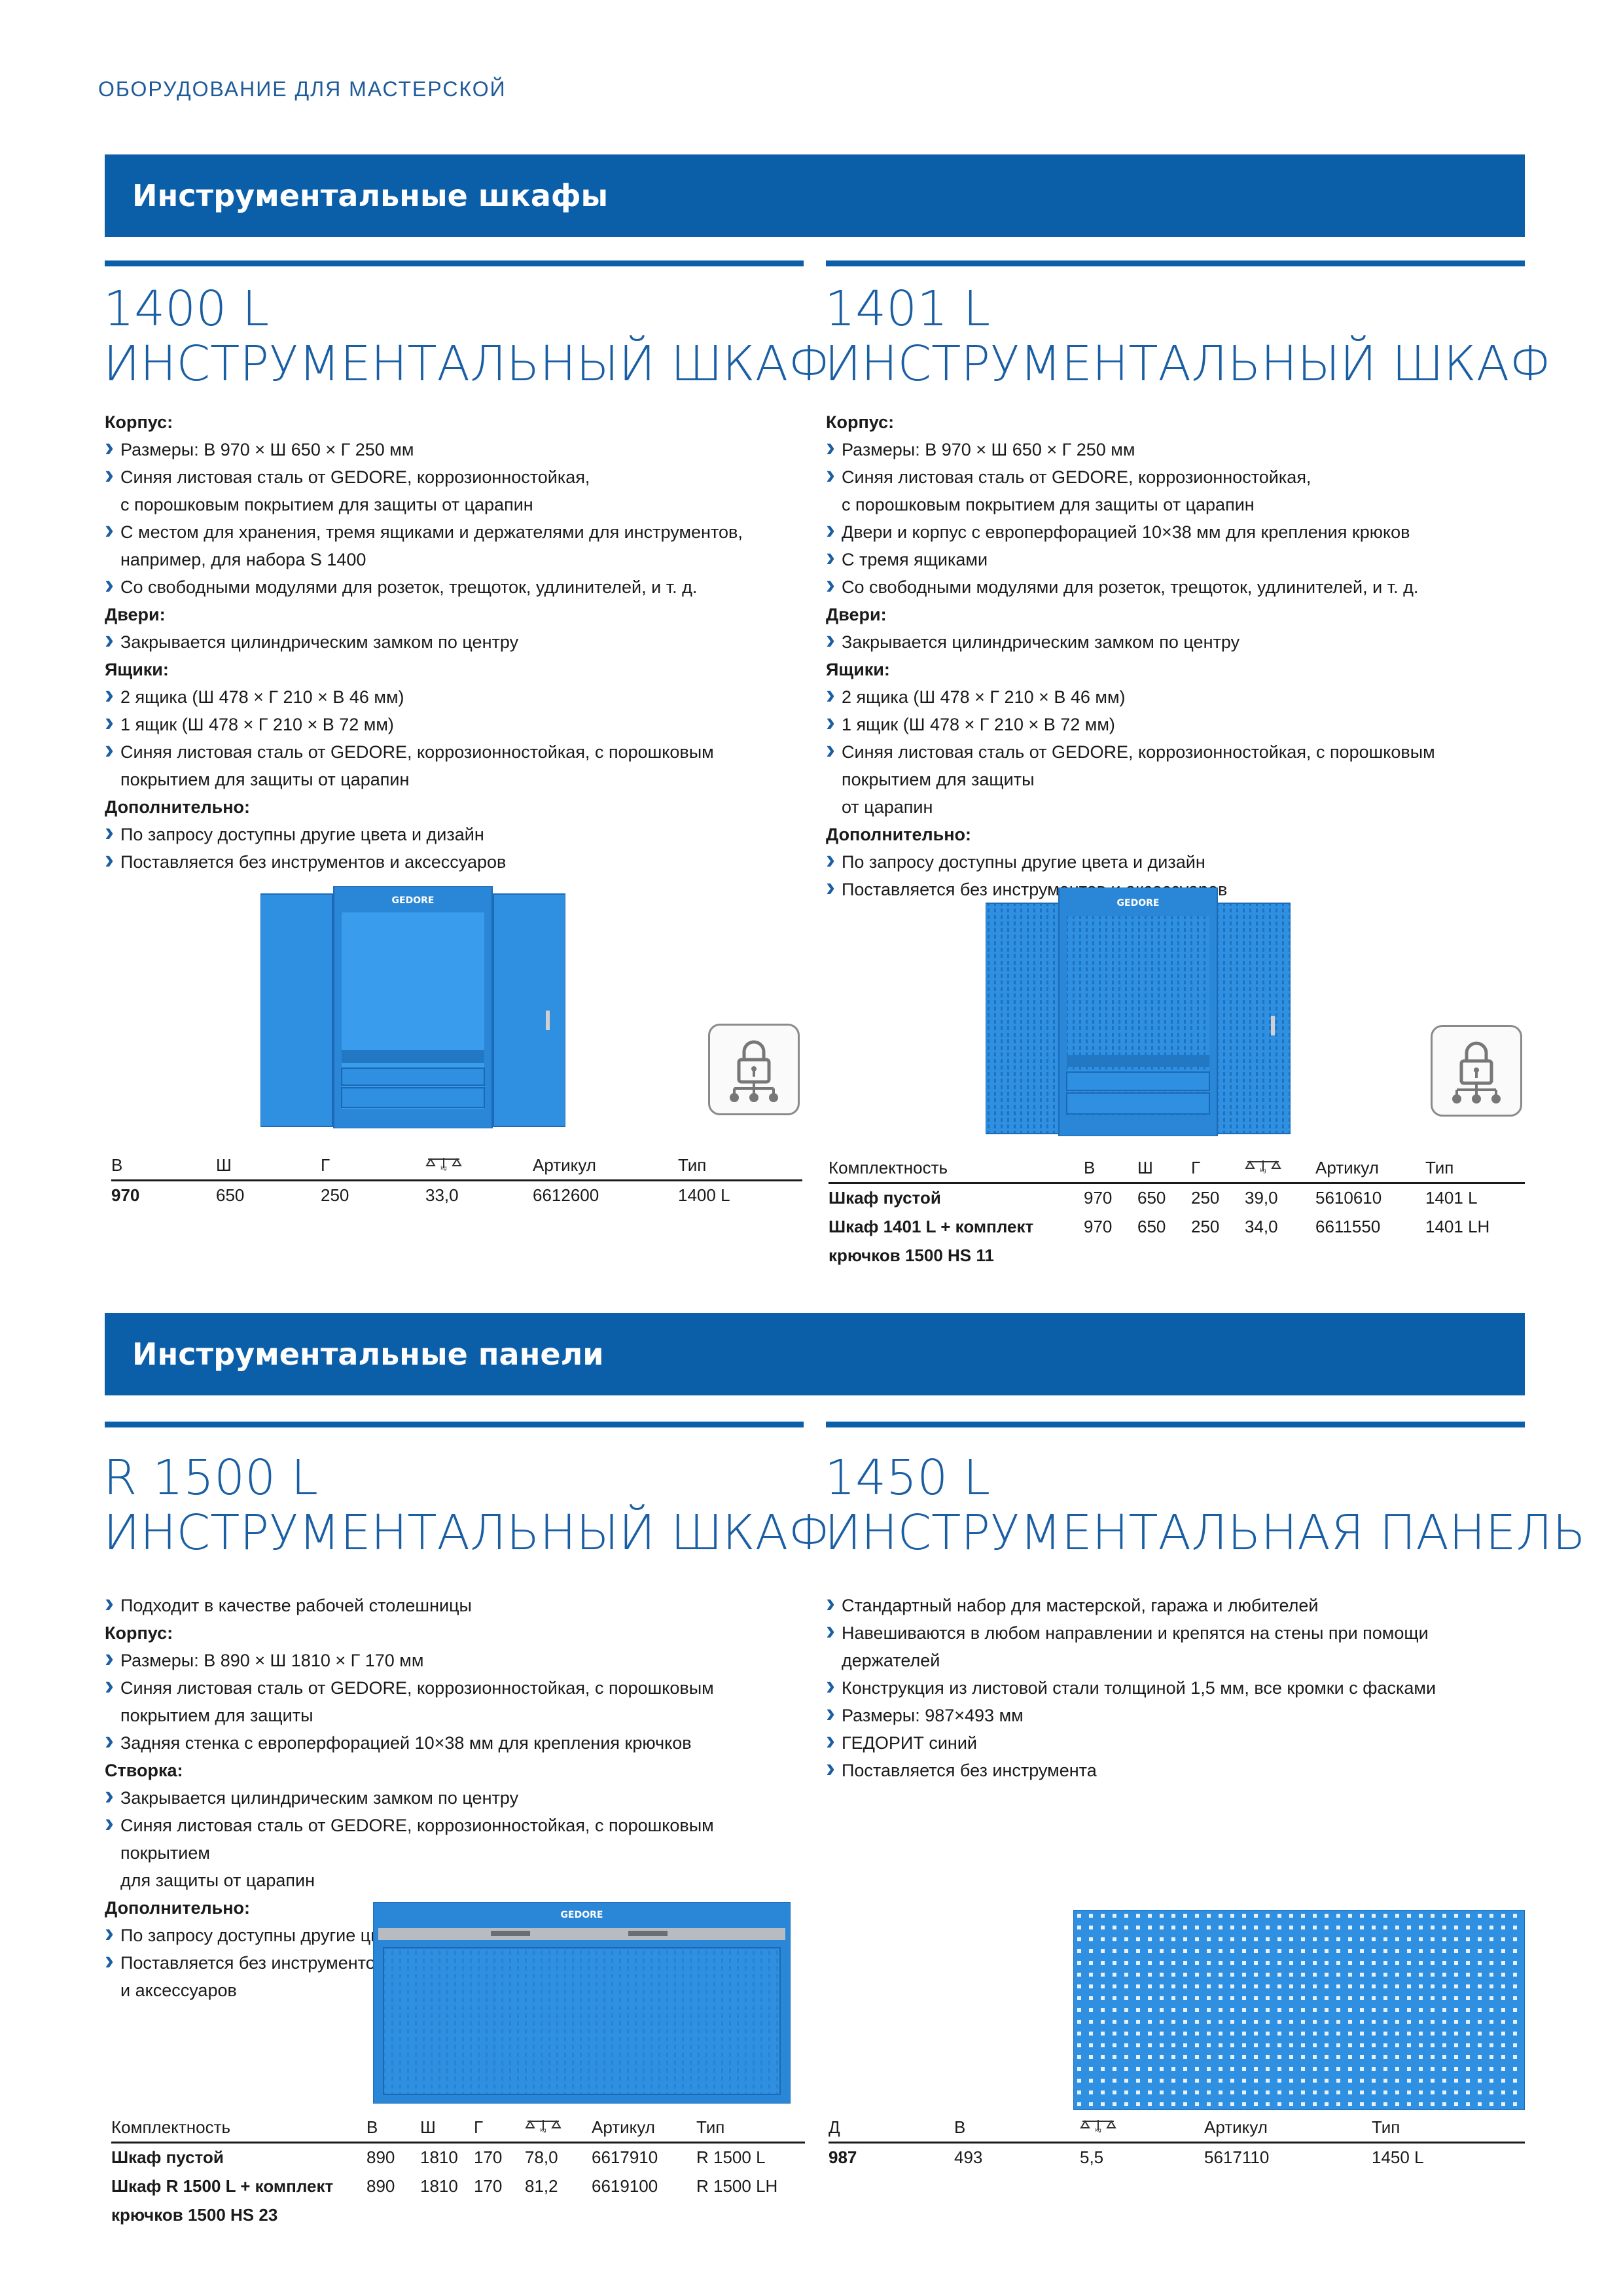 The image size is (1623, 2296). Describe the element at coordinates (1218, 1168) in the screenshot. I see `col-header: Г` at that location.